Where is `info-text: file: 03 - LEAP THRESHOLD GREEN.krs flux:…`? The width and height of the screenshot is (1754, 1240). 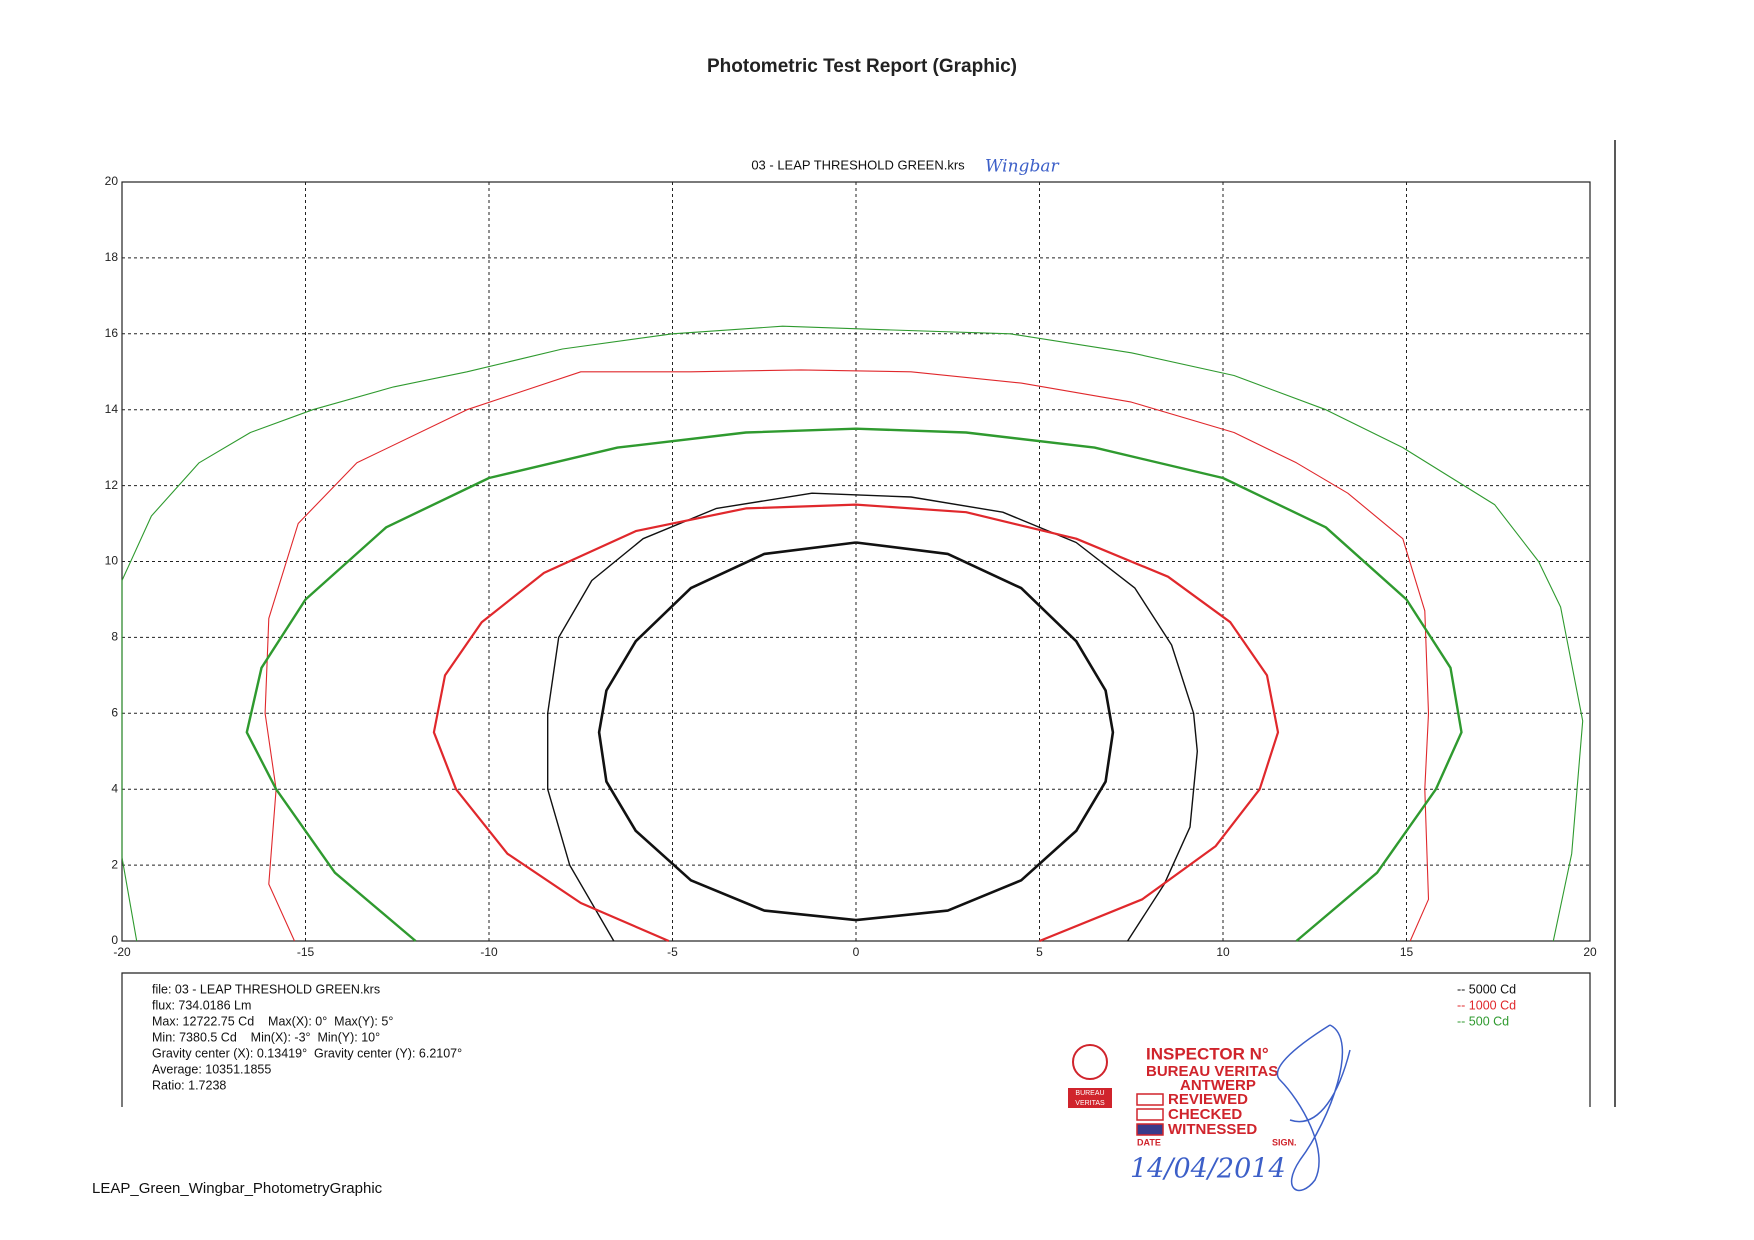 info-text: file: 03 - LEAP THRESHOLD GREEN.krs flux:… is located at coordinates (307, 1037).